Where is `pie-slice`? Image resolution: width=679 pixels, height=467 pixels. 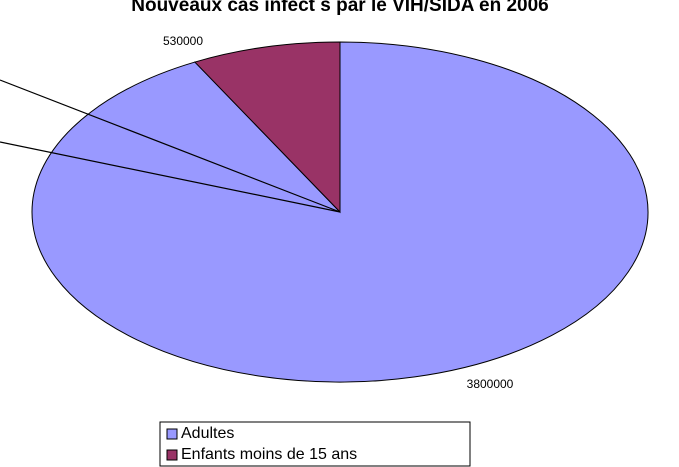
pie-slice is located at coordinates (267, 127).